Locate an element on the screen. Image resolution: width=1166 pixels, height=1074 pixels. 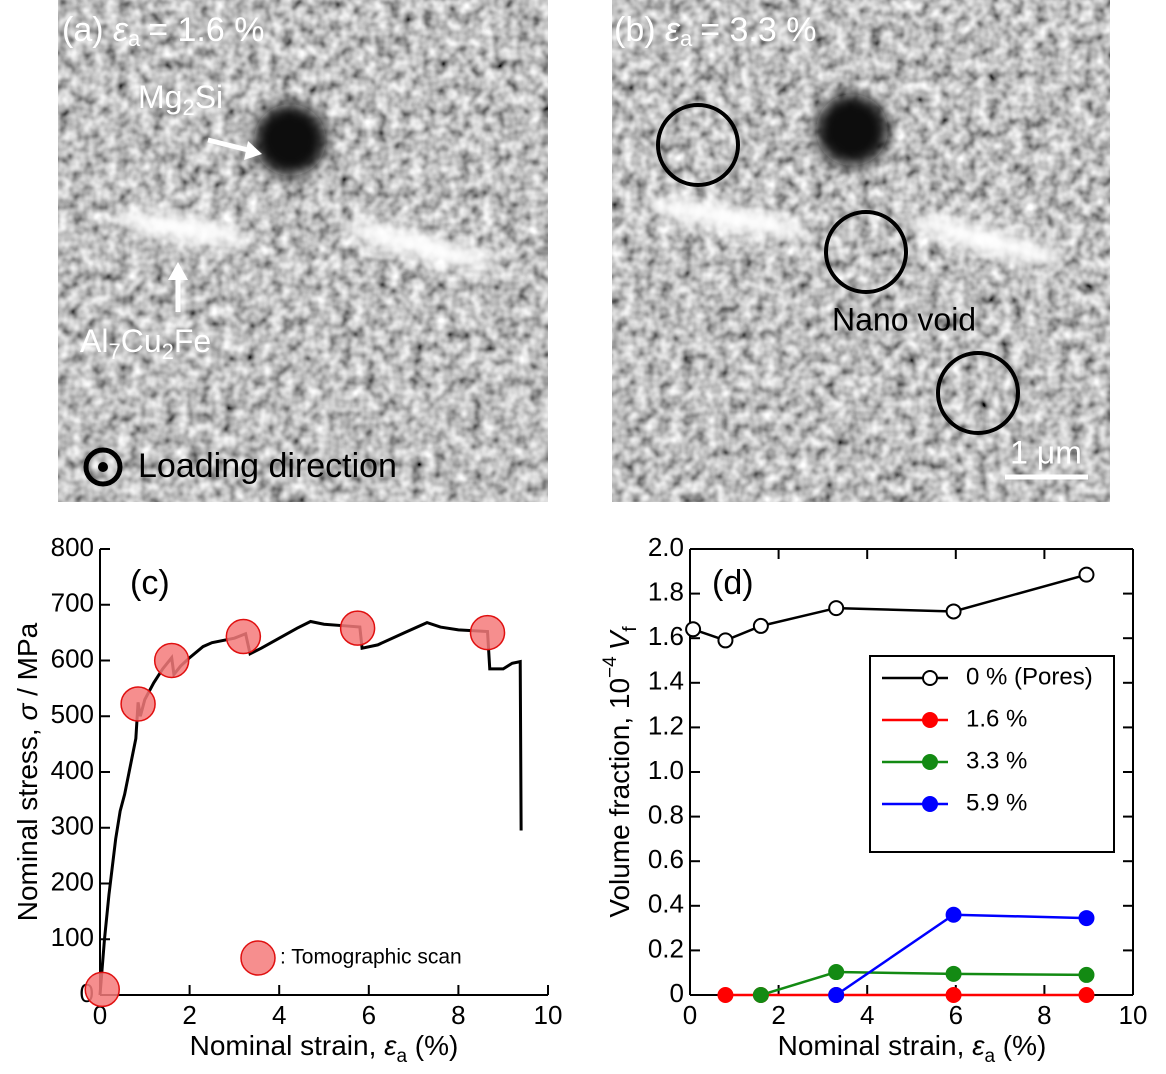
panel-label: (d) is located at coordinates (733, 583).